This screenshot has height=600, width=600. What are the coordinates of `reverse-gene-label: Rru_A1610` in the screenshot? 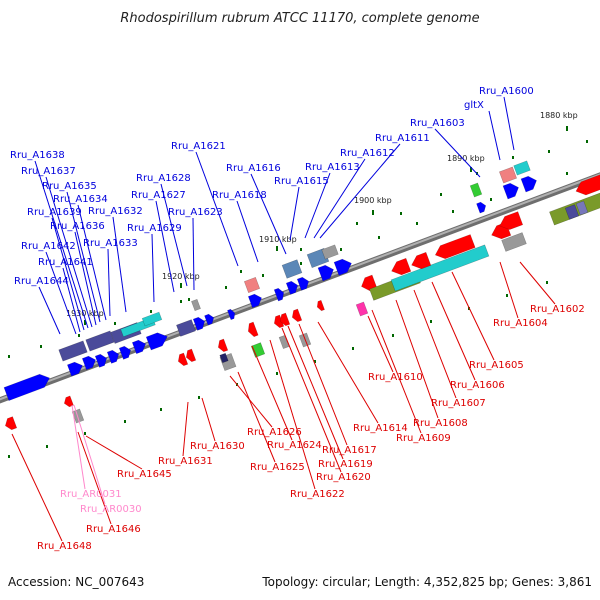 It's located at (395, 377).